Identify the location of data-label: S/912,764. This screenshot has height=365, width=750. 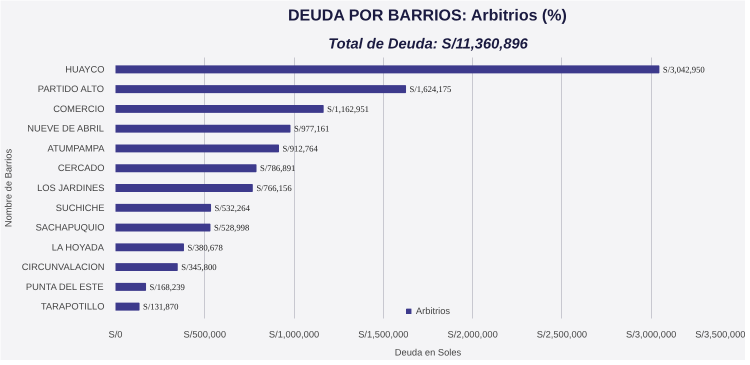
(300, 148).